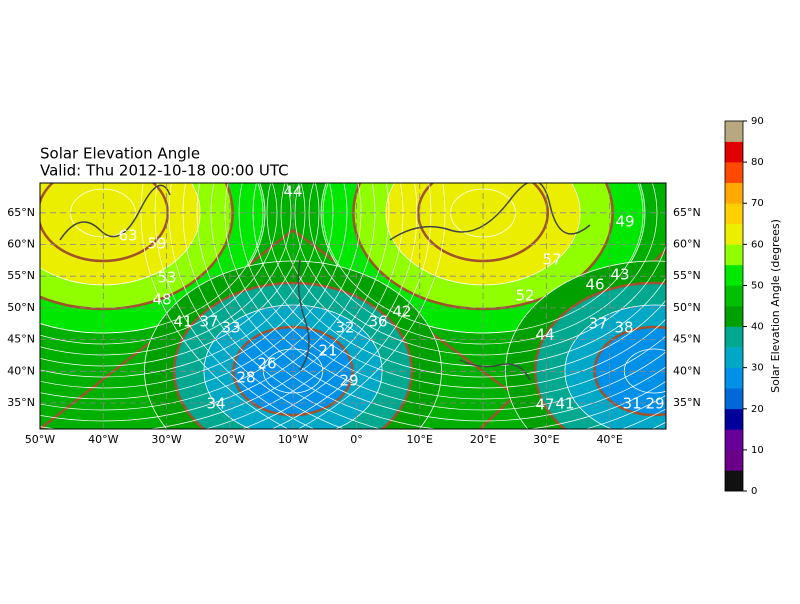  What do you see at coordinates (757, 368) in the screenshot?
I see `colorbar-tick-label: 30` at bounding box center [757, 368].